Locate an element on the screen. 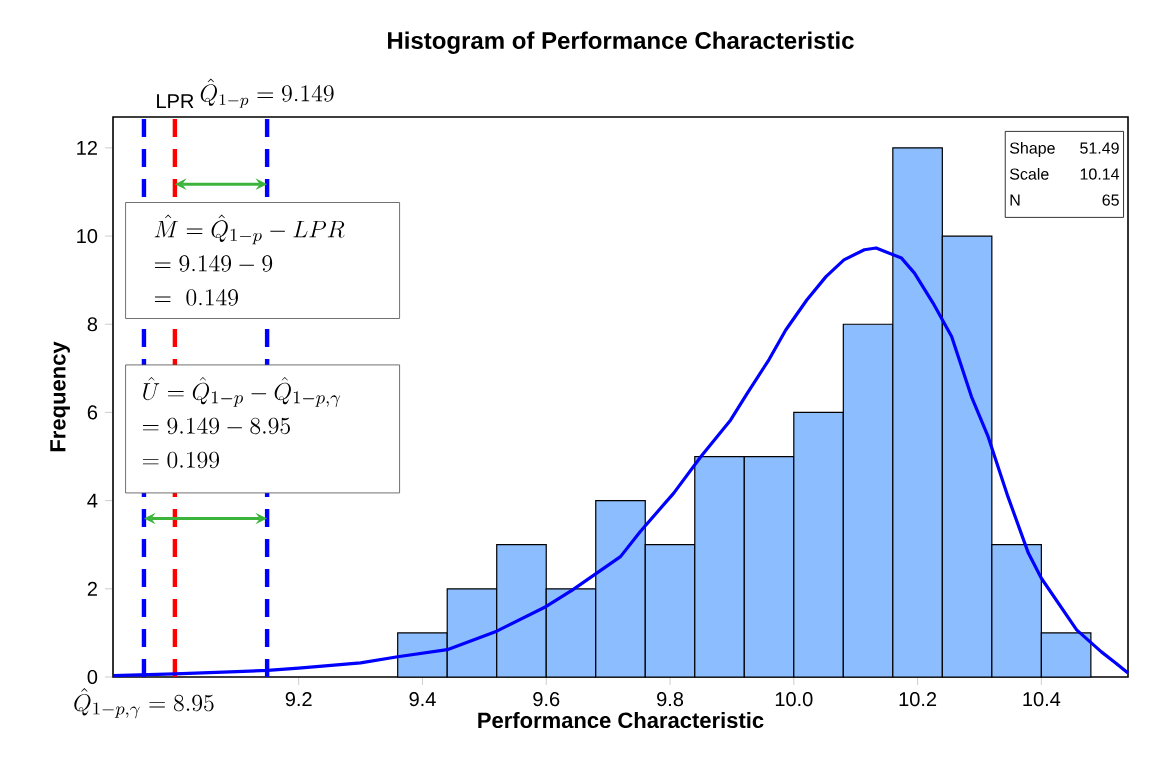 This screenshot has height=768, width=1150. annotation: $= 0.199$ is located at coordinates (181, 460).